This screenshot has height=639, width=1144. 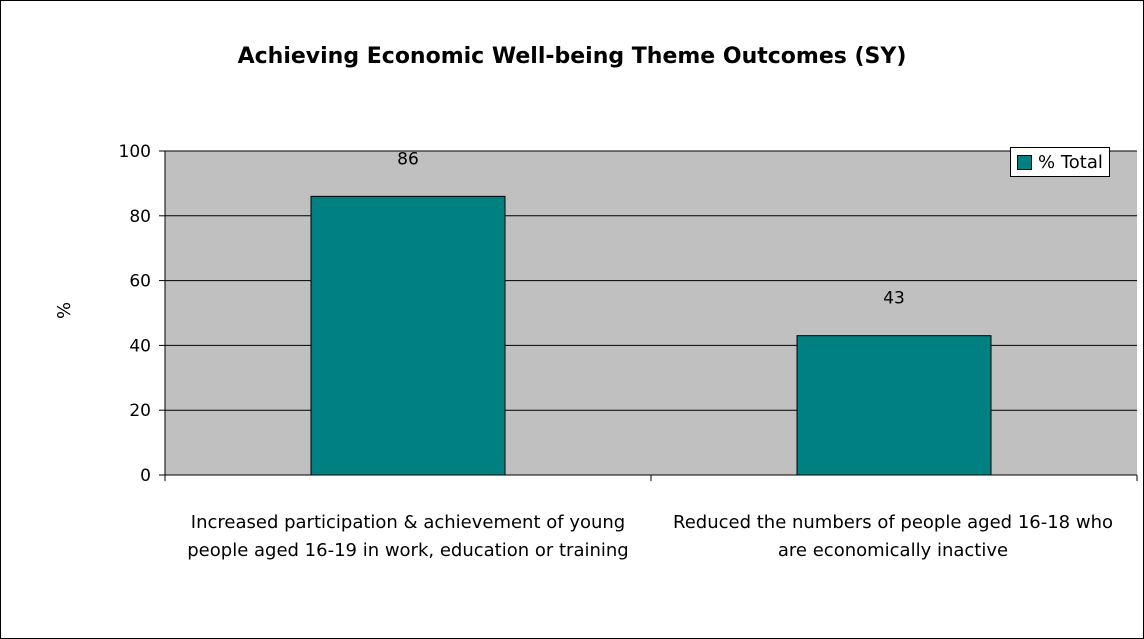 I want to click on y-axis-label: %, so click(x=65, y=310).